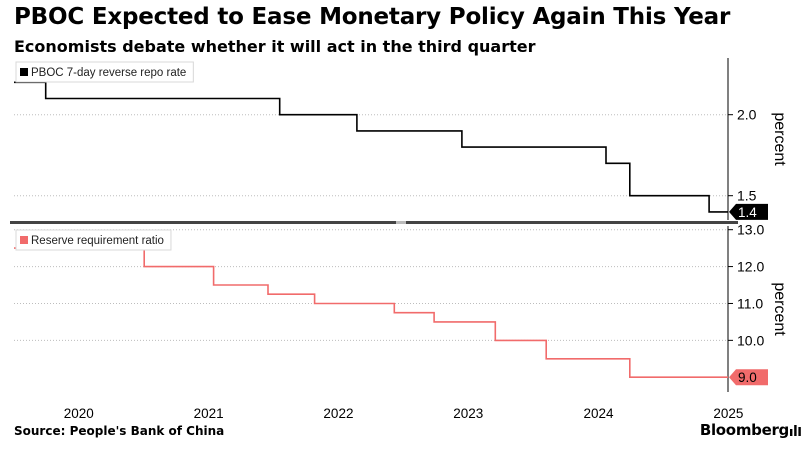 The height and width of the screenshot is (469, 811). Describe the element at coordinates (598, 413) in the screenshot. I see `x-tick-label: 2024` at that location.